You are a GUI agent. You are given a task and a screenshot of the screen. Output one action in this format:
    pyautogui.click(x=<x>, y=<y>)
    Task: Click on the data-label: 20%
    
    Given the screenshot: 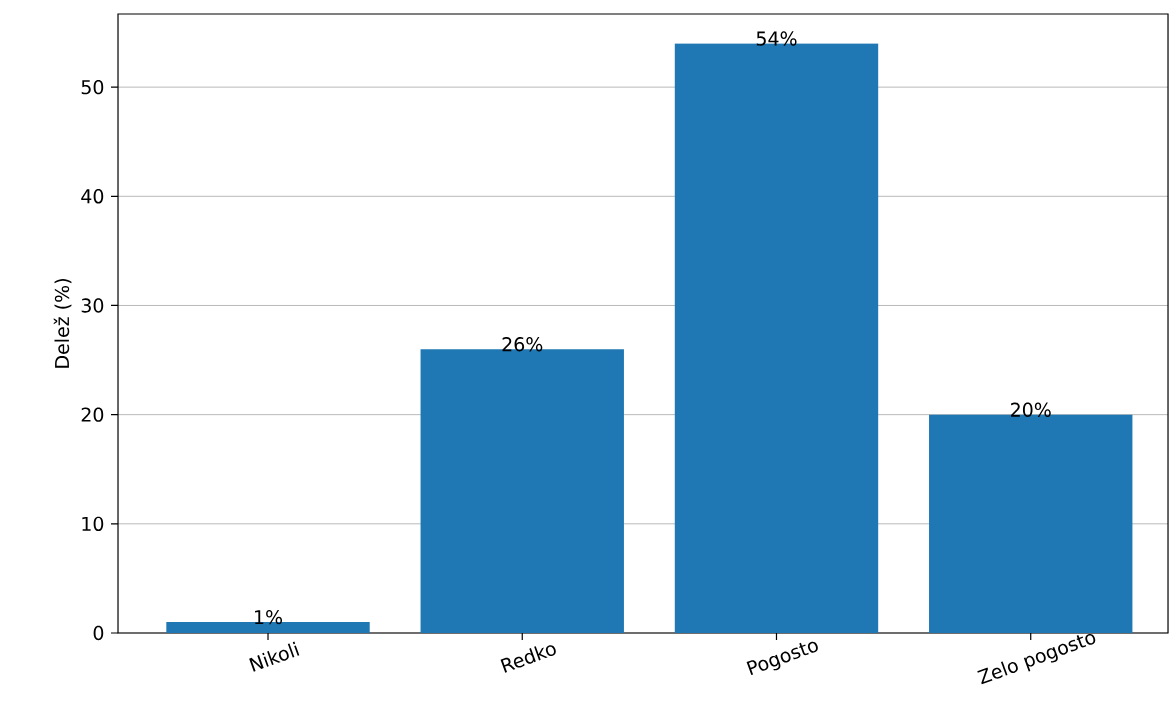 What is the action you would take?
    pyautogui.click(x=1031, y=409)
    